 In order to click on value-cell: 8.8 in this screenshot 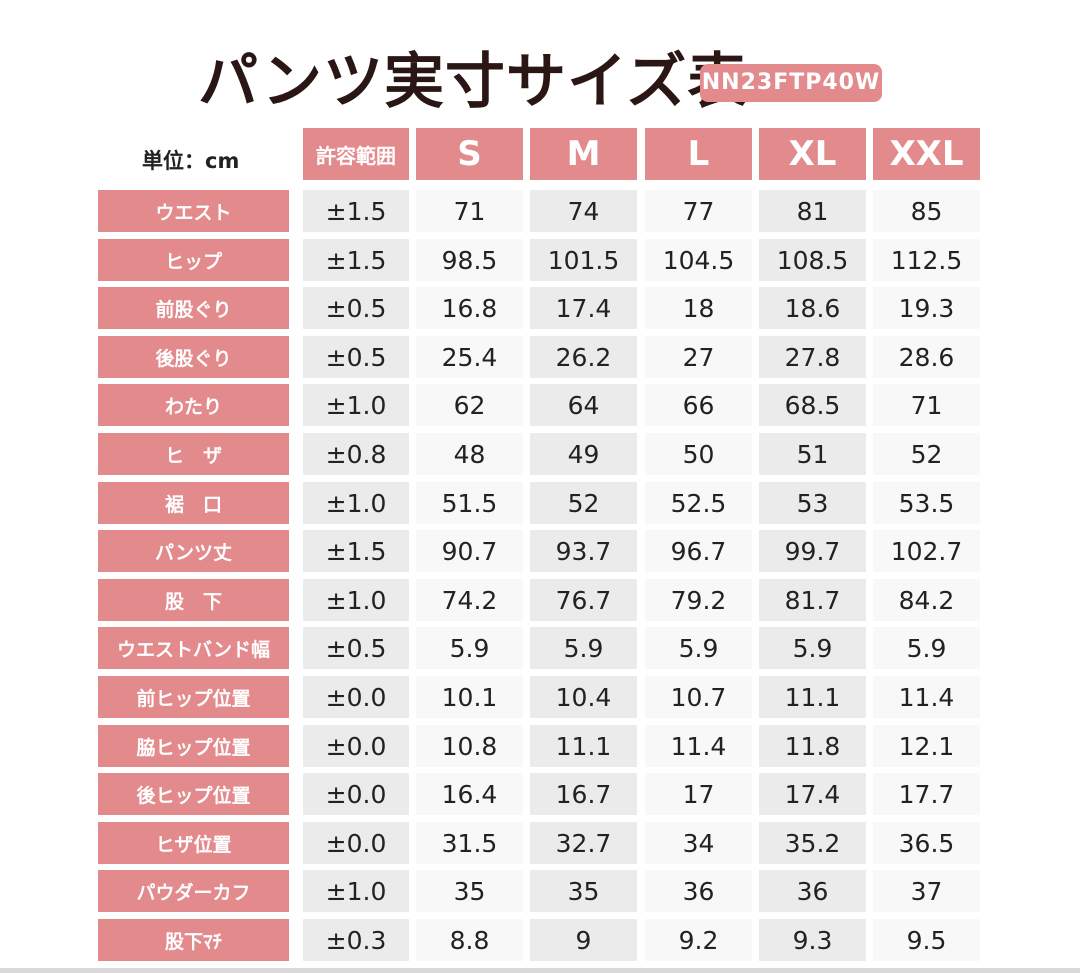, I will do `click(469, 940)`.